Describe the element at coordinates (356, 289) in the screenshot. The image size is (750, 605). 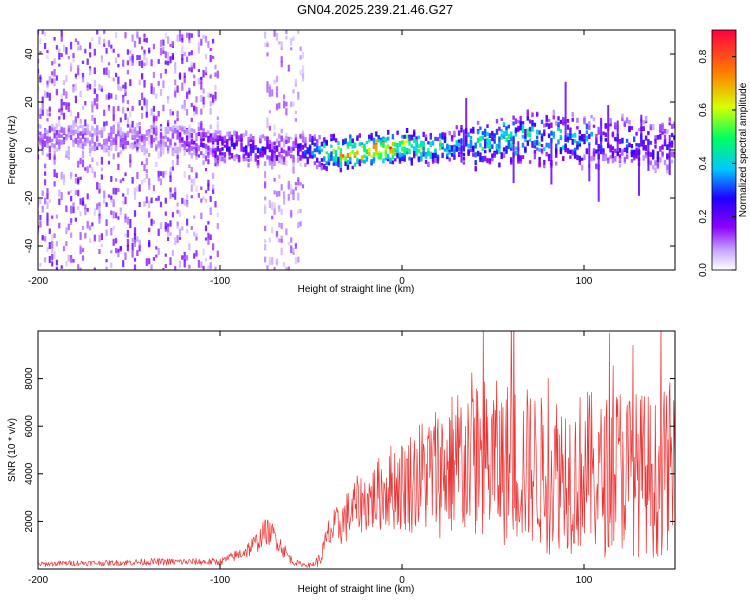
I see `spectrogram-xlabel: Height of straight line (km)` at that location.